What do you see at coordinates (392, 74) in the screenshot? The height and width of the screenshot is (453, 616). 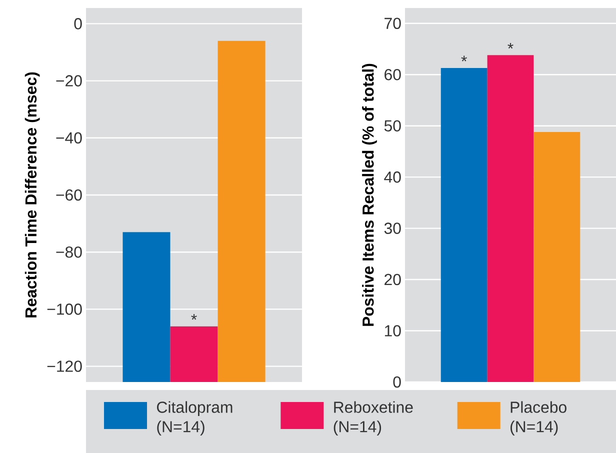 I see `y-tick-label: 60` at bounding box center [392, 74].